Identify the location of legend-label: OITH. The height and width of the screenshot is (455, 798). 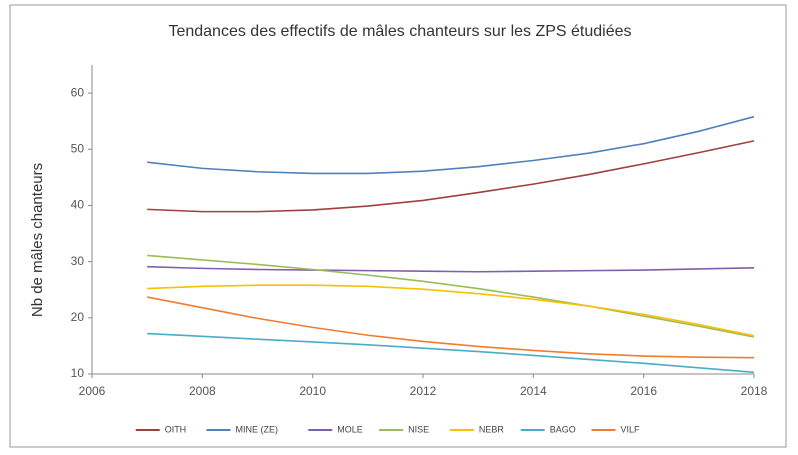
(176, 429).